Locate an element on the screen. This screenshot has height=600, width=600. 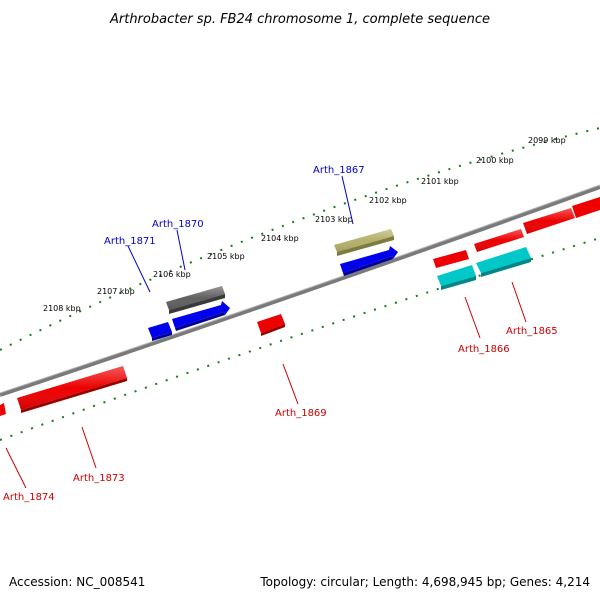
scale-label: 2105 kbp is located at coordinates (226, 256).